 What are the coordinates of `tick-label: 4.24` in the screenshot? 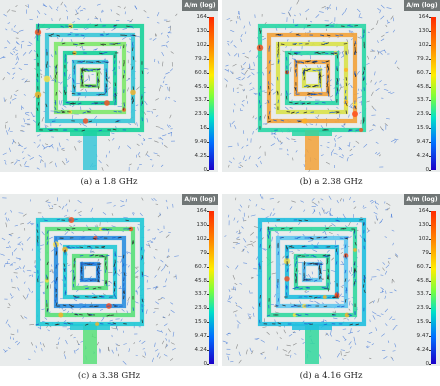 It's located at (194, 350).